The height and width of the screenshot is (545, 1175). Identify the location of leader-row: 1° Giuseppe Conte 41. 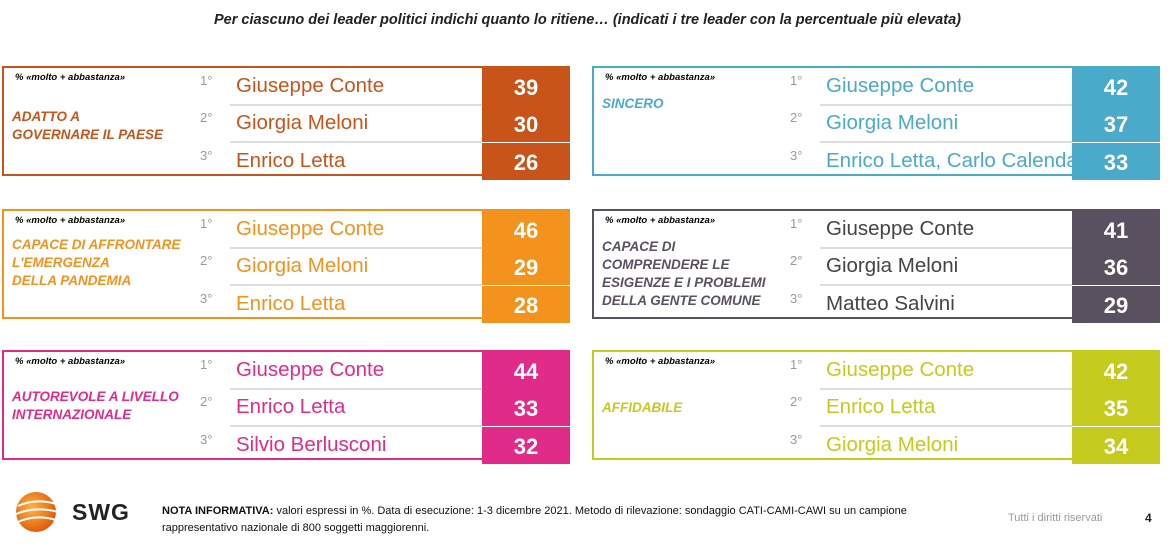
(975, 230).